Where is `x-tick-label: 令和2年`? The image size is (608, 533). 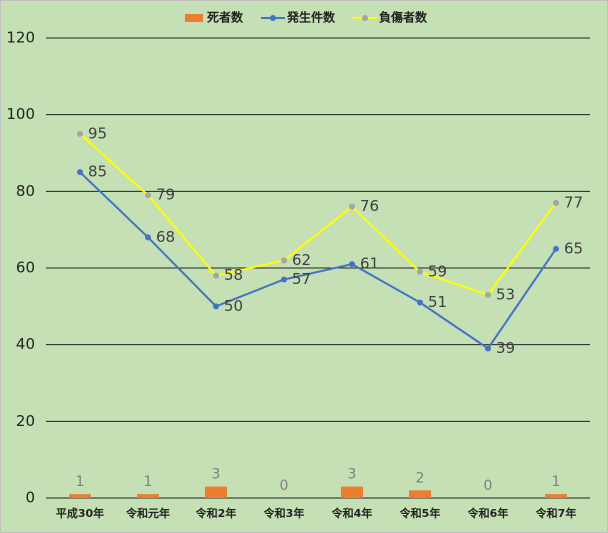 x-tick-label: 令和2年 is located at coordinates (216, 513).